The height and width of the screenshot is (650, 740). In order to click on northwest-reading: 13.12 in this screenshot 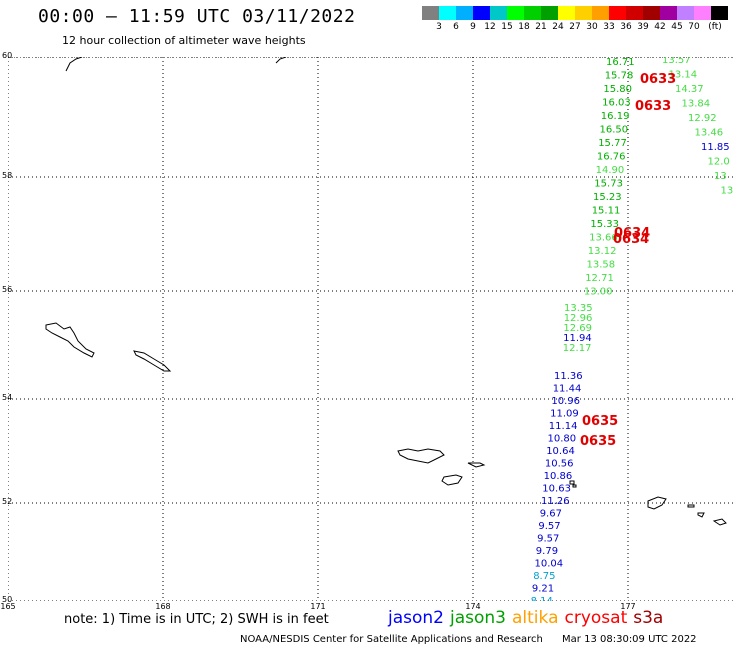, I will do `click(602, 251)`.